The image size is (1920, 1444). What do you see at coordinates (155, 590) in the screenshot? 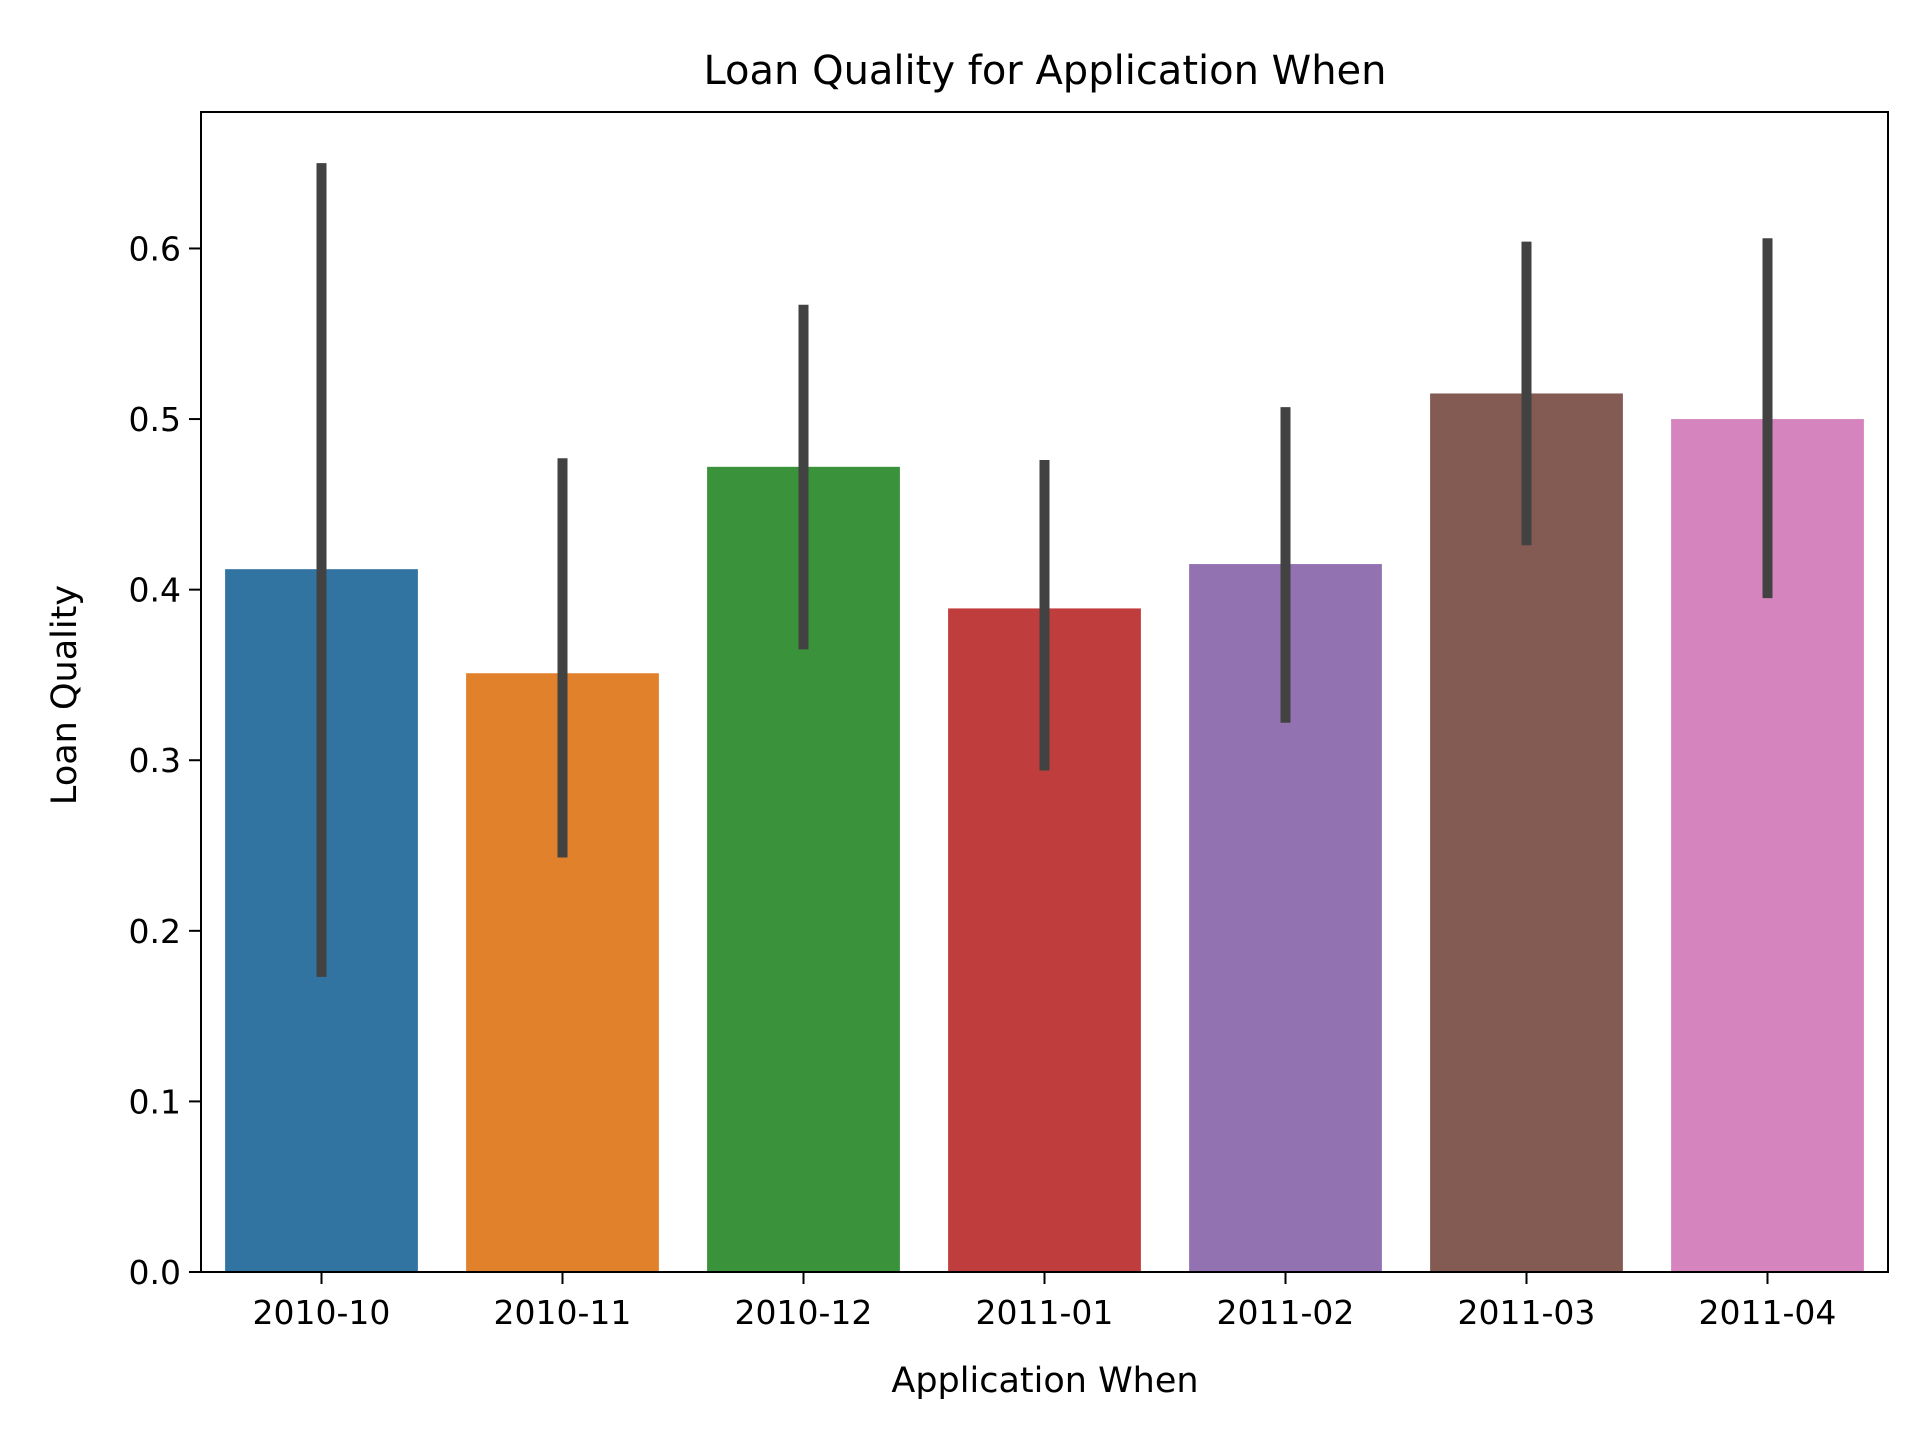
I see `y-tick-label: 0.4` at bounding box center [155, 590].